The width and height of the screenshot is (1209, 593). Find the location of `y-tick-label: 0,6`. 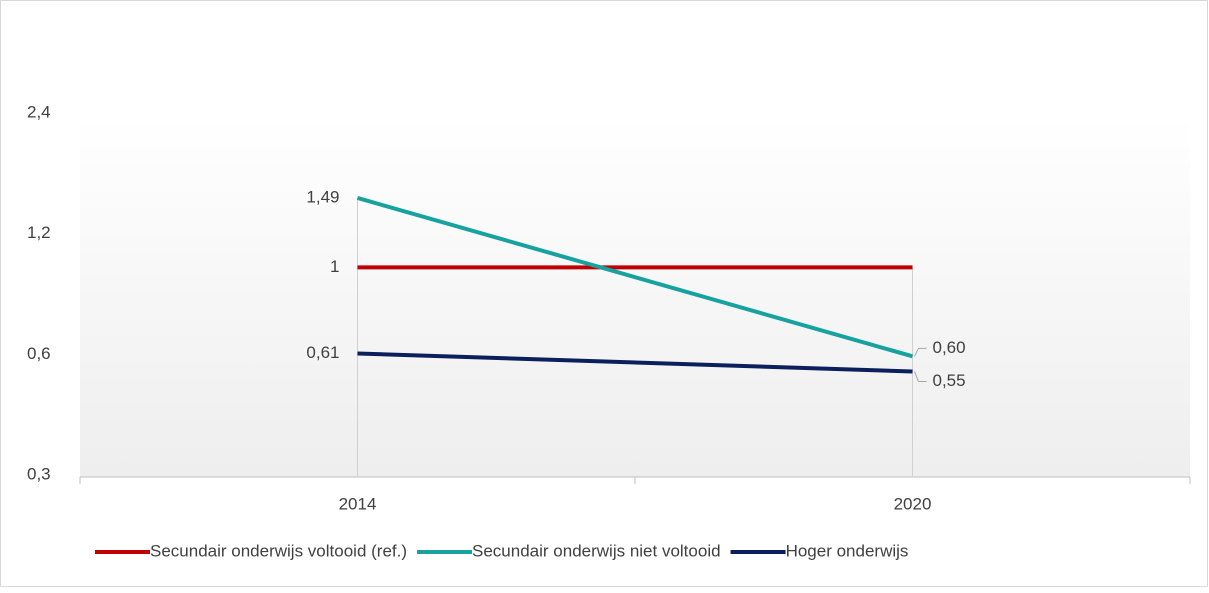

y-tick-label: 0,6 is located at coordinates (39, 353).